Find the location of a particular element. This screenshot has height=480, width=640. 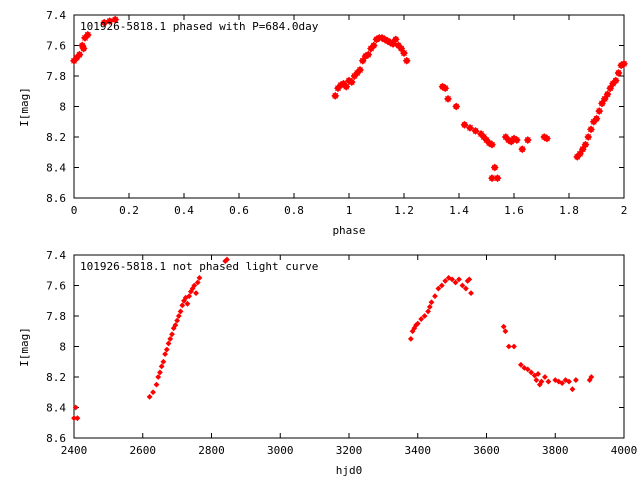

phased-x-tick-label: 0.2 is located at coordinates (129, 210).